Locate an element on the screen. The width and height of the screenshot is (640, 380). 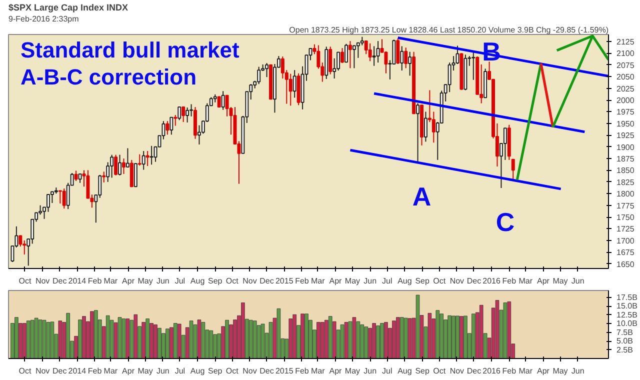
y-tick-label: 1925 is located at coordinates (625, 135).